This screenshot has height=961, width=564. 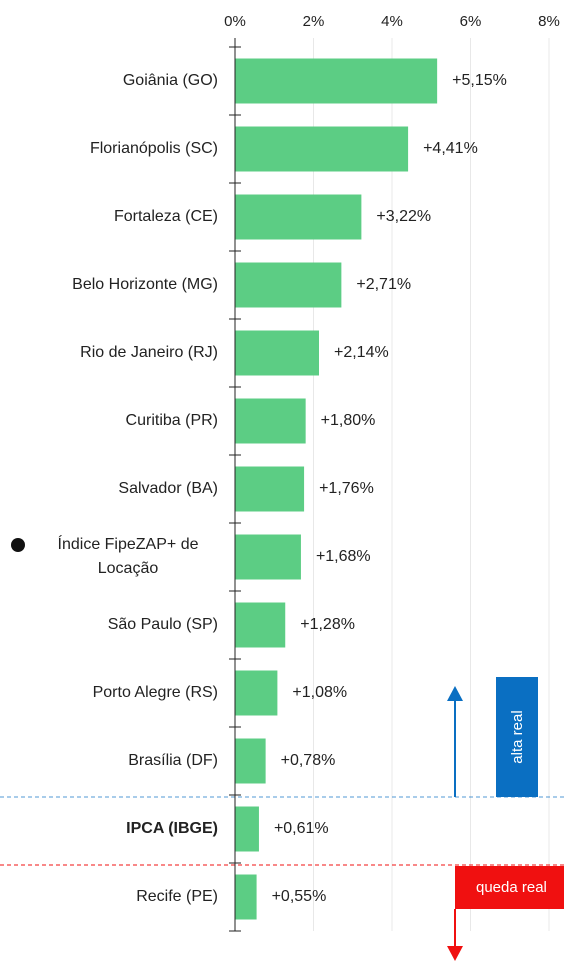 I want to click on value-label: +1,76%, so click(x=346, y=488).